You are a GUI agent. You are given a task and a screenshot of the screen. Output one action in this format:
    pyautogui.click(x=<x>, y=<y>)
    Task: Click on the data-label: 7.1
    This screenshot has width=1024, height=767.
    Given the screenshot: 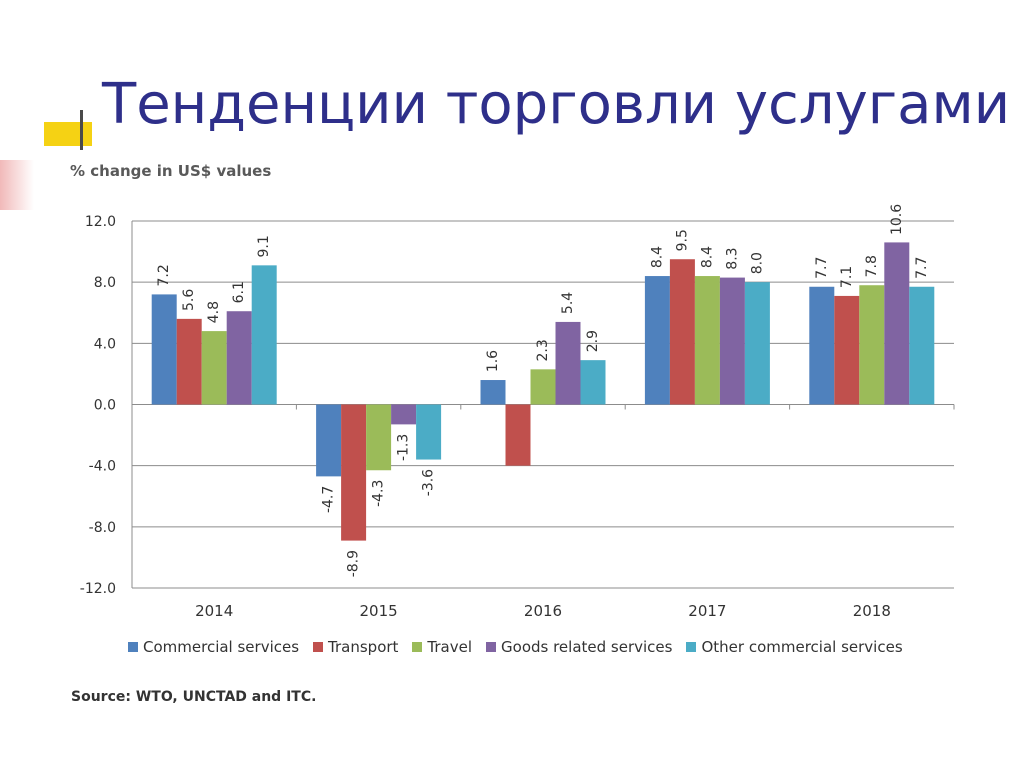 What is the action you would take?
    pyautogui.click(x=847, y=277)
    